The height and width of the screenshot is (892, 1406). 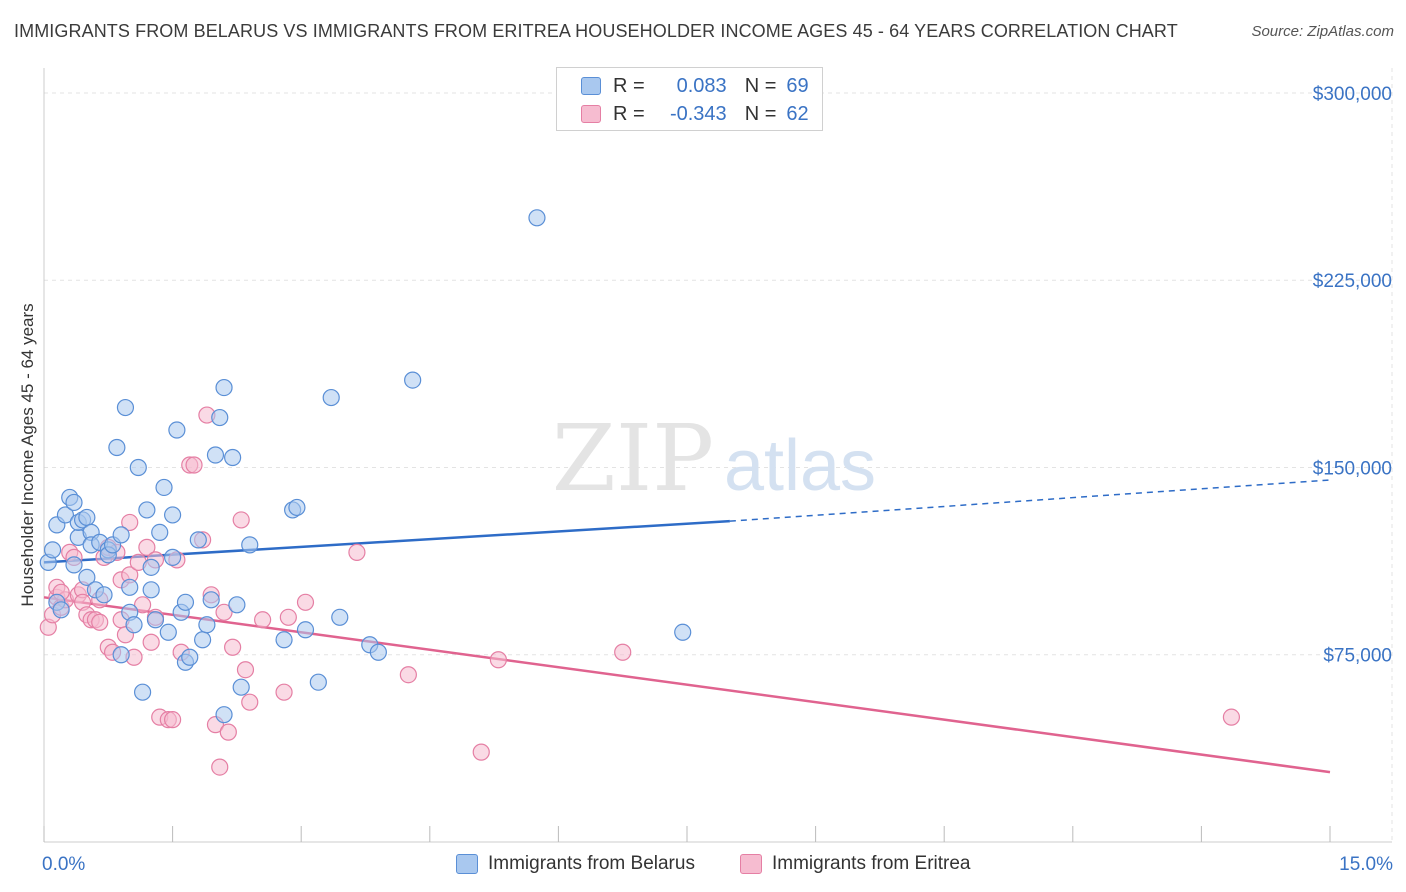 What do you see at coordinates (629, 85) in the screenshot?
I see `belarus-r-label: R =` at bounding box center [629, 85].